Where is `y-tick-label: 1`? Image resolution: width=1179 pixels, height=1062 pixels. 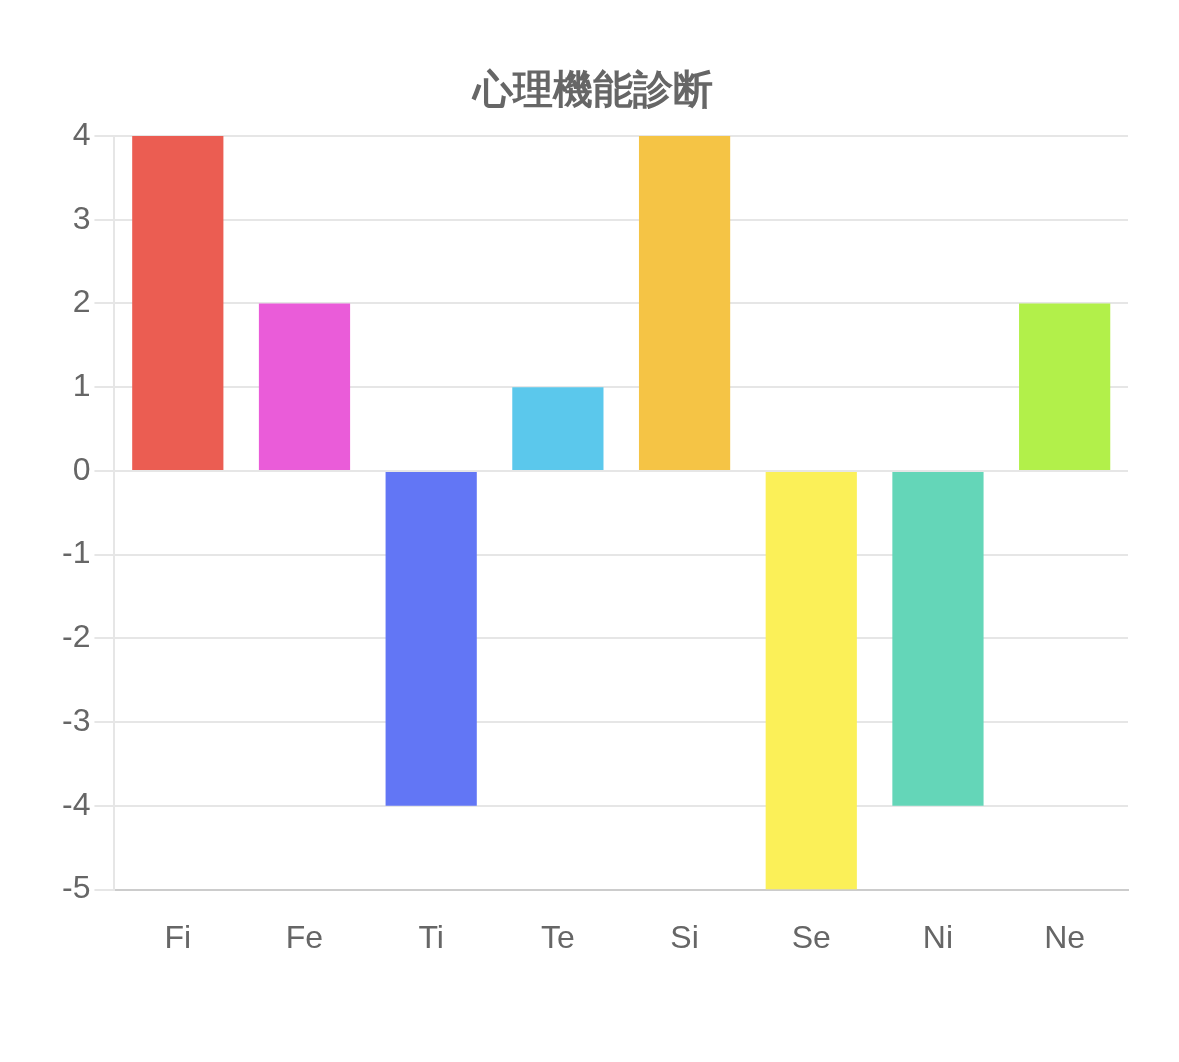
y-tick-label: 1 is located at coordinates (81, 385).